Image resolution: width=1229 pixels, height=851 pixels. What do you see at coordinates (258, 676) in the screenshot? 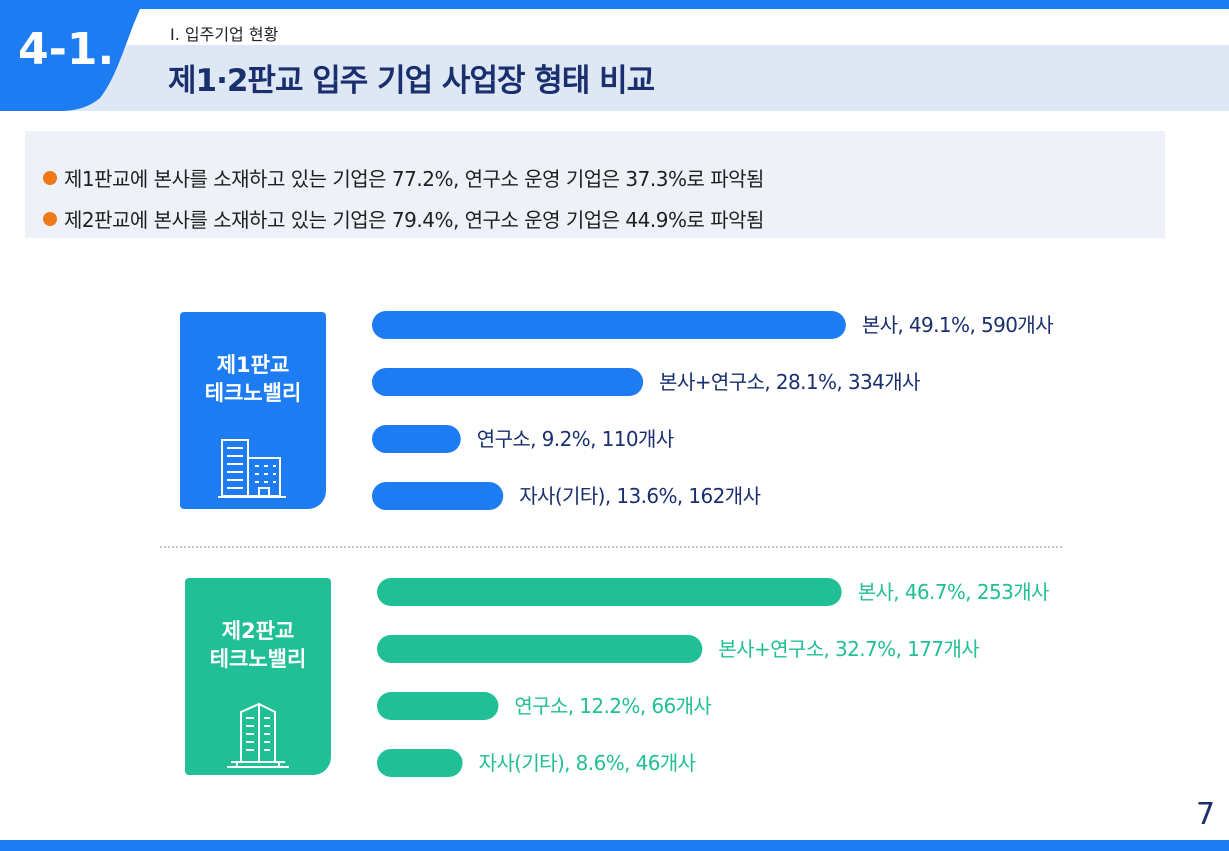
I see `group-card-pangyo2: 제2판교 테크노밸리` at bounding box center [258, 676].